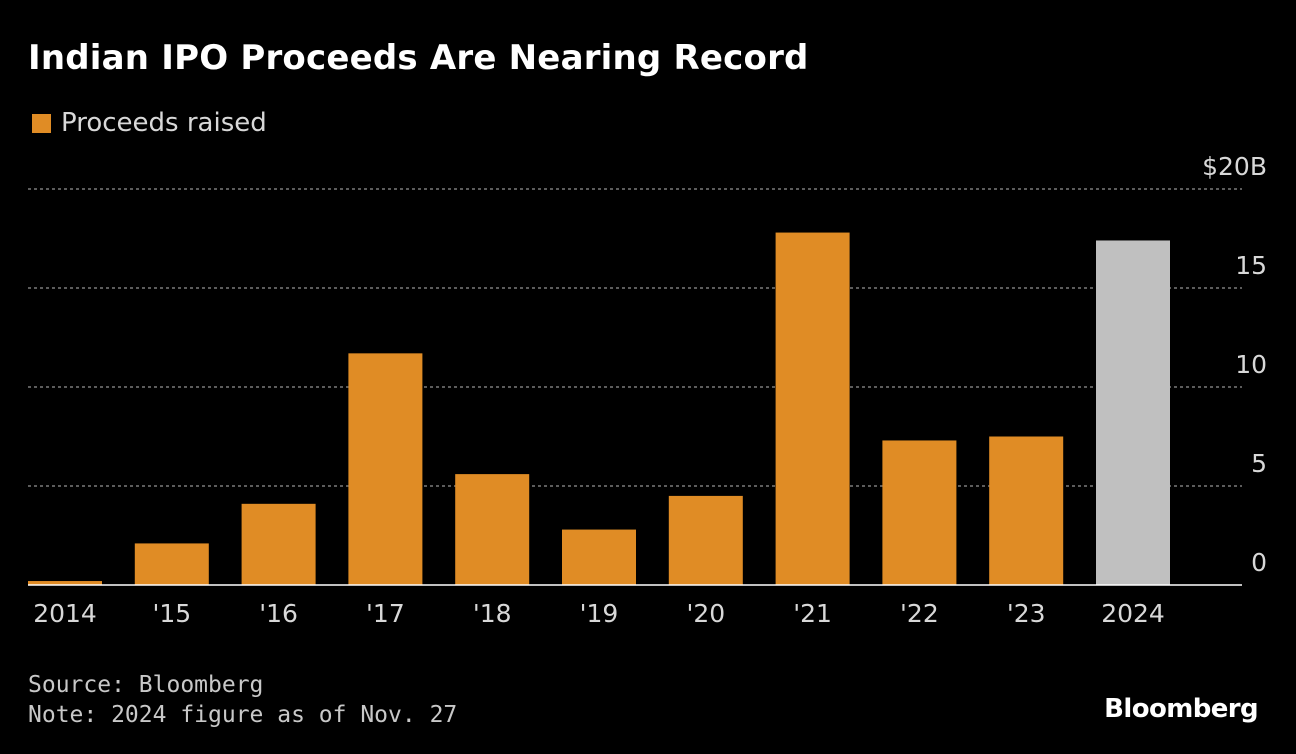 Image resolution: width=1296 pixels, height=754 pixels. What do you see at coordinates (1251, 265) in the screenshot?
I see `y-tick-label: 15` at bounding box center [1251, 265].